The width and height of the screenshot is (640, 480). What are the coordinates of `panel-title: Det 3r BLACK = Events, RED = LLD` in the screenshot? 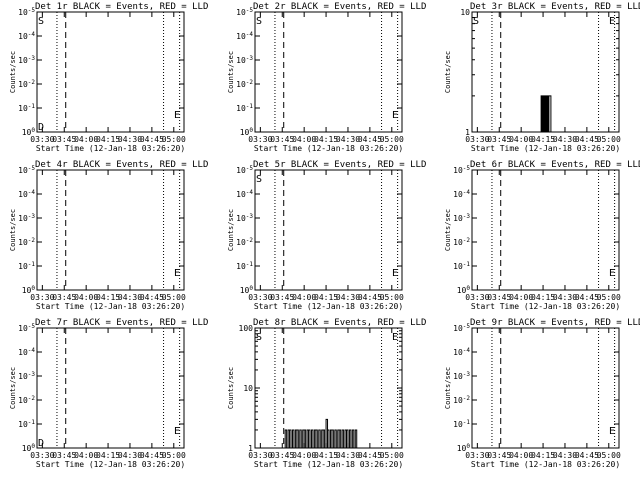 It's located at (555, 7).